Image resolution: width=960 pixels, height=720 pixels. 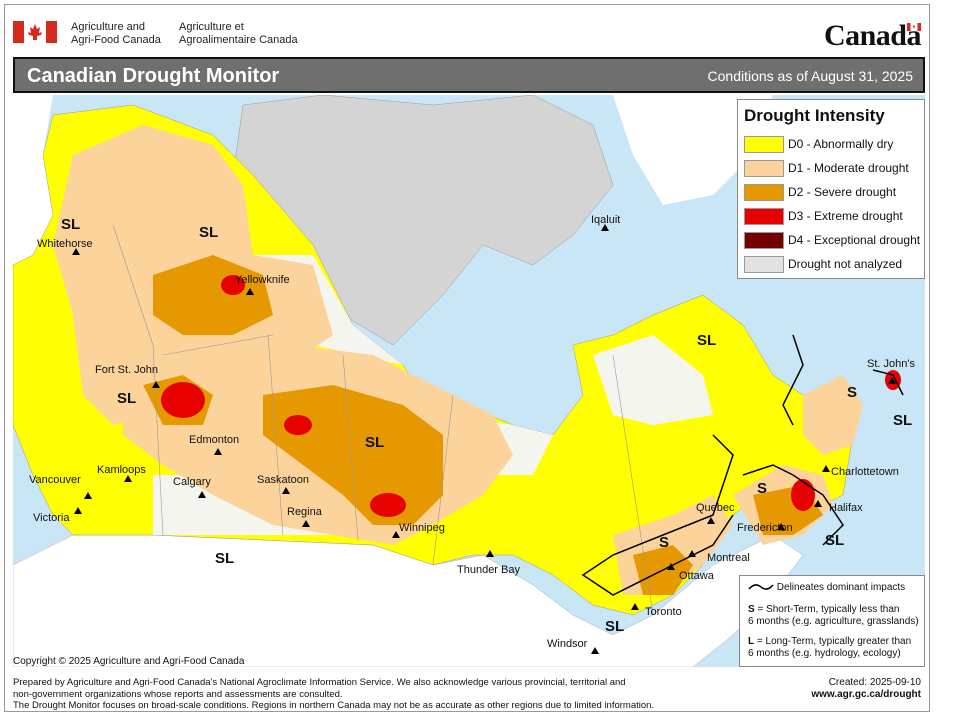 I want to click on legend-label-d1: D1 - Moderate drought, so click(x=848, y=168).